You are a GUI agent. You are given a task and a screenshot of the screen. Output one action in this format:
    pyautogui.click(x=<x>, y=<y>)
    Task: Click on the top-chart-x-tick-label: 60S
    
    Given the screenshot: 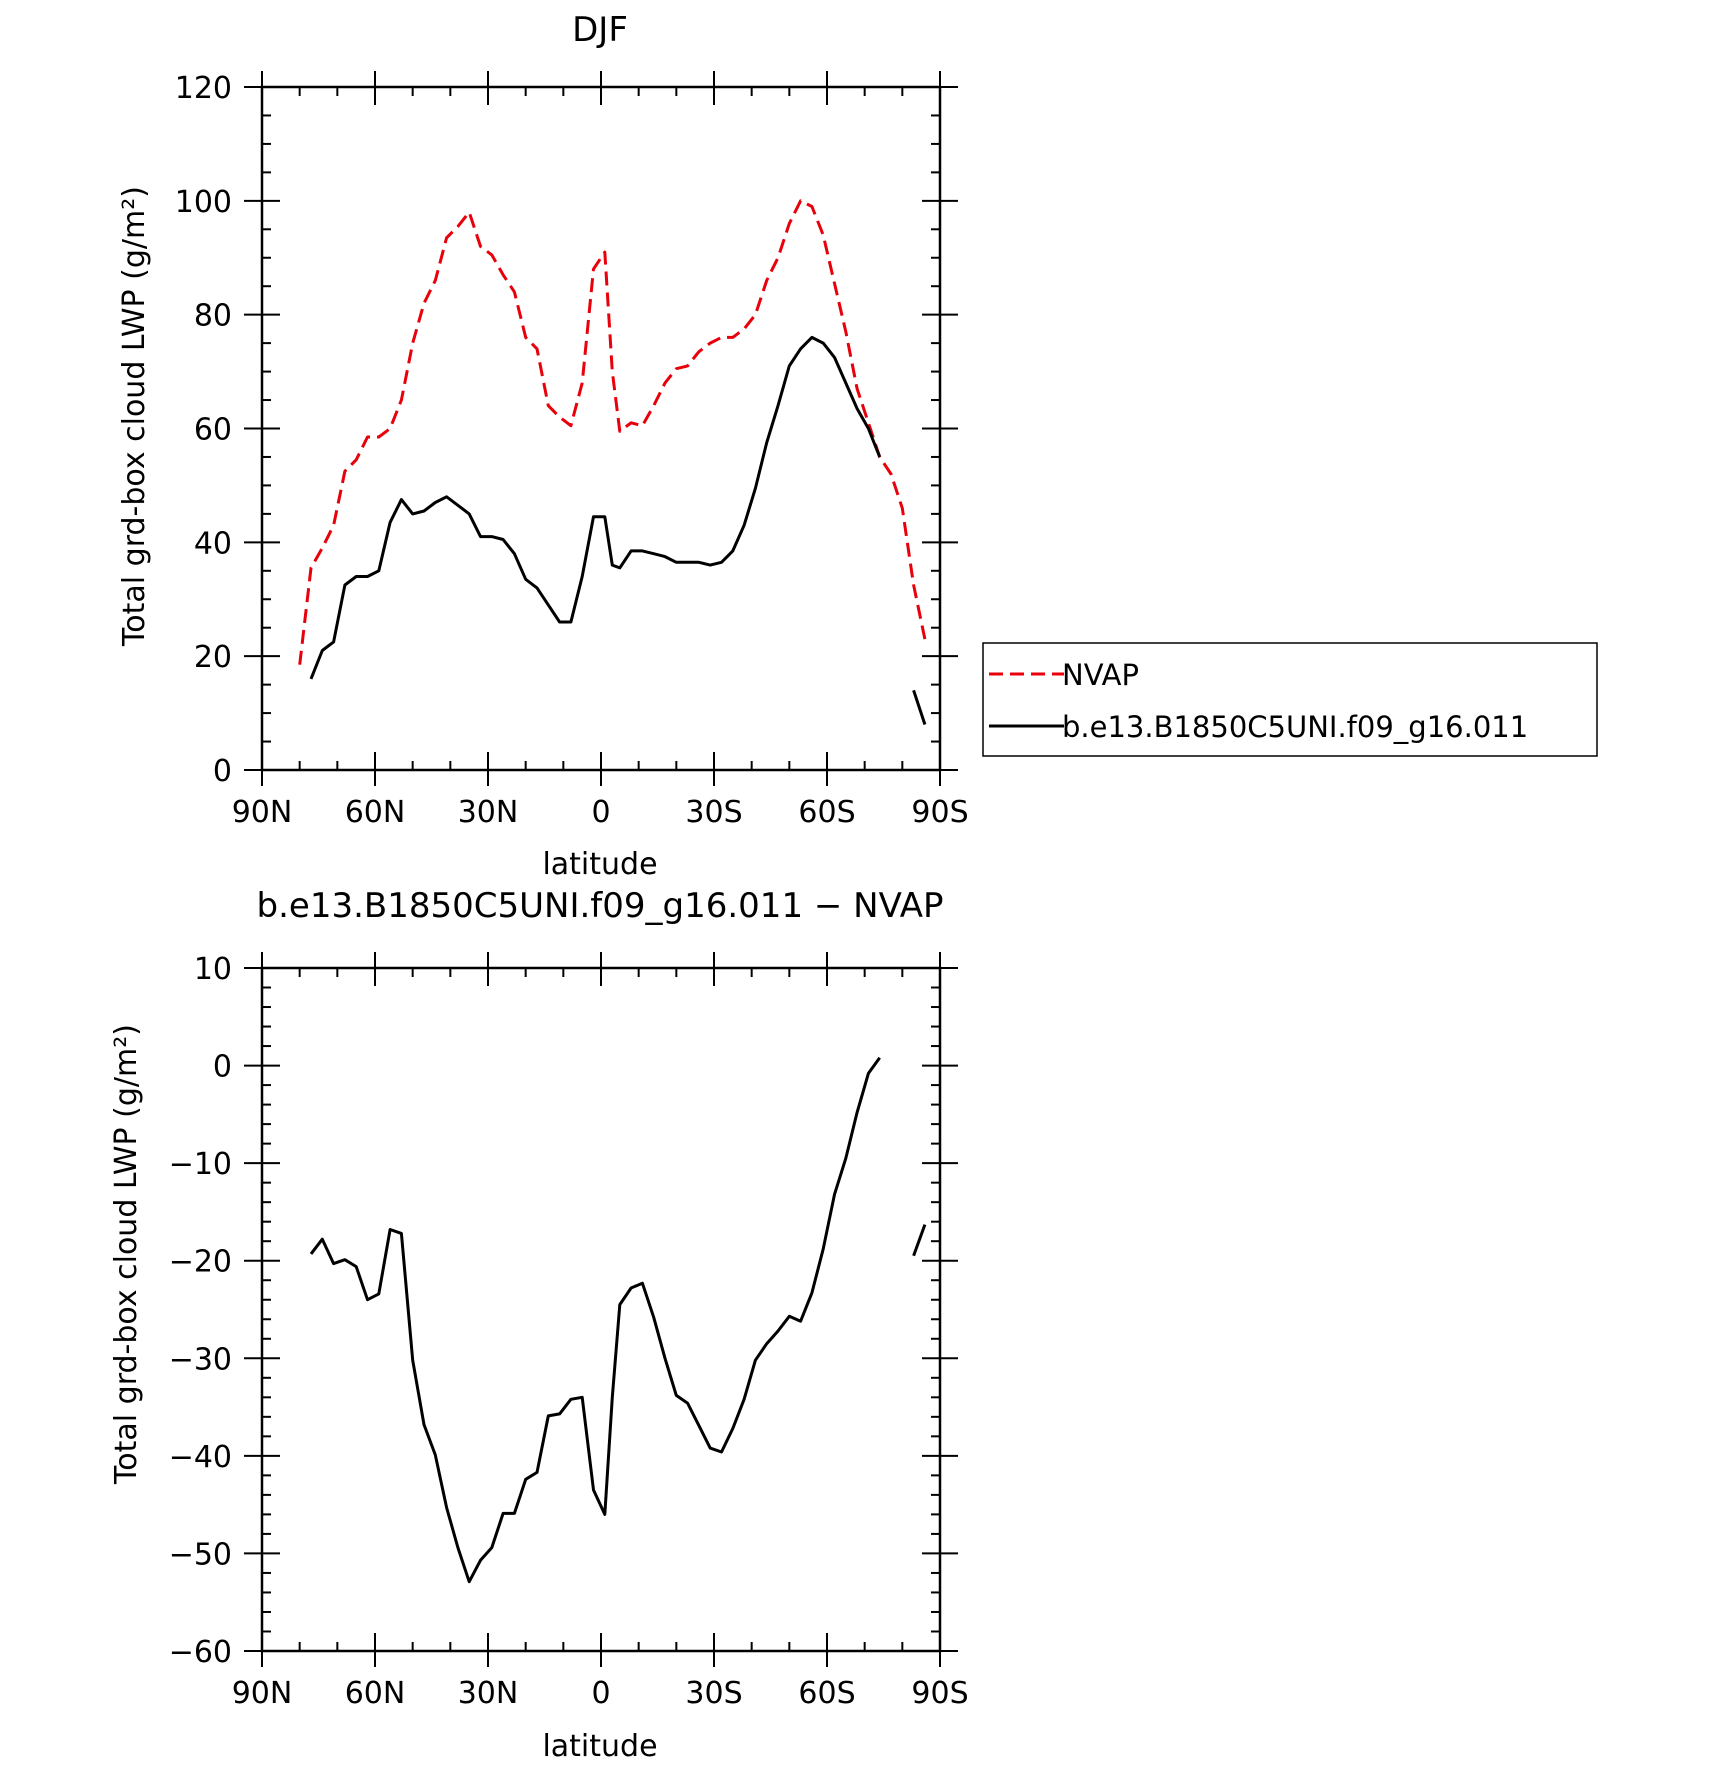 What is the action you would take?
    pyautogui.click(x=826, y=812)
    